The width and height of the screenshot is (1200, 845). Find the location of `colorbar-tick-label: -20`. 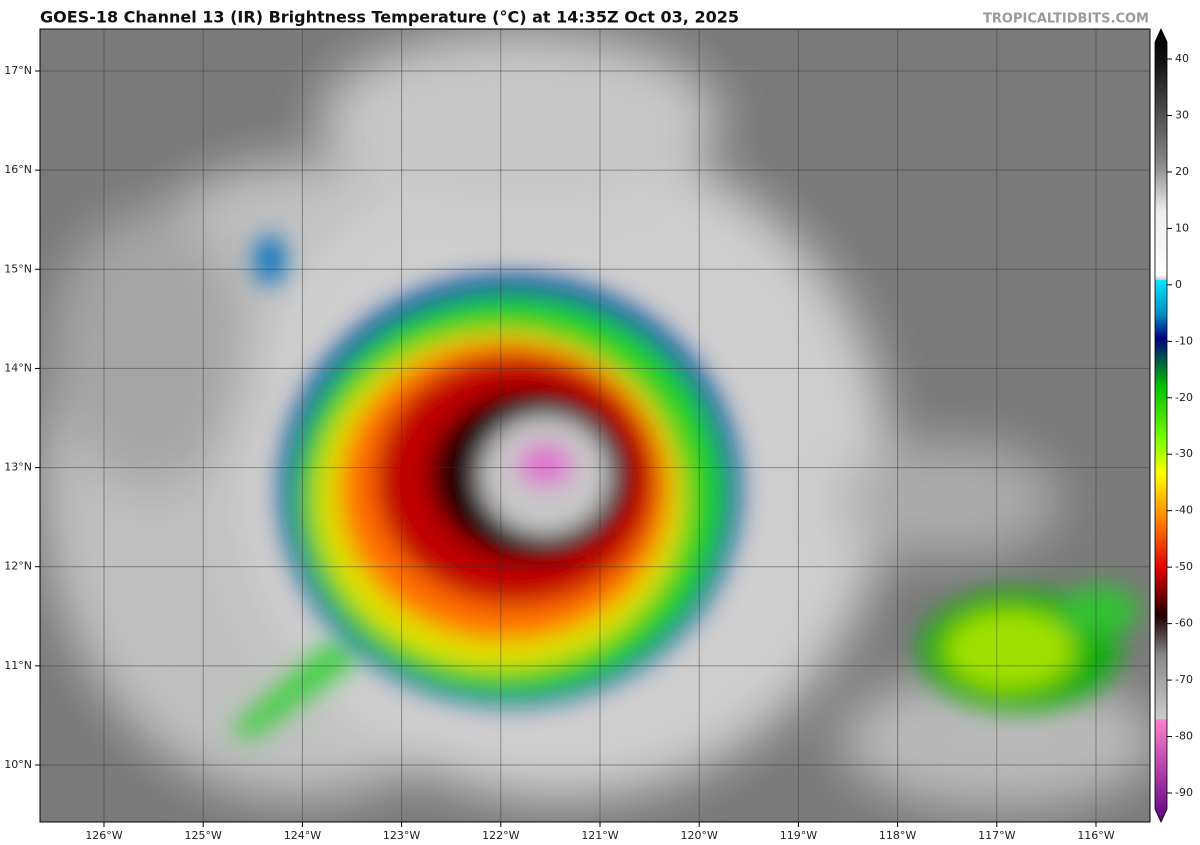

colorbar-tick-label: -20 is located at coordinates (1184, 397).